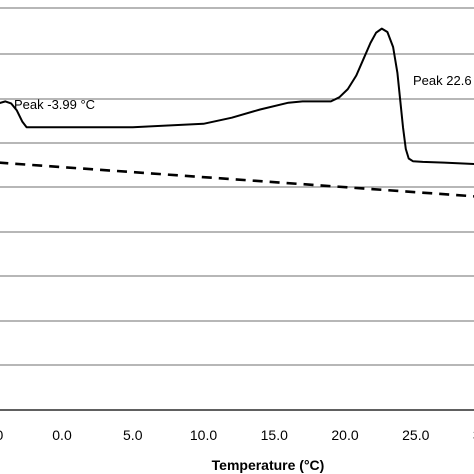 This screenshot has height=474, width=474. Describe the element at coordinates (133, 435) in the screenshot. I see `x-tick-label: 5.0` at that location.